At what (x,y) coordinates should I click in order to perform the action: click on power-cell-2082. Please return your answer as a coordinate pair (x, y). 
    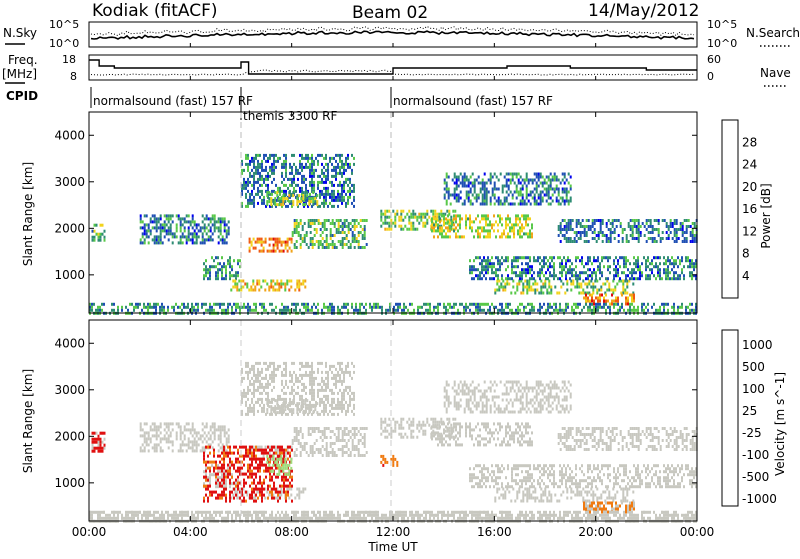
    Looking at the image, I should click on (583, 281).